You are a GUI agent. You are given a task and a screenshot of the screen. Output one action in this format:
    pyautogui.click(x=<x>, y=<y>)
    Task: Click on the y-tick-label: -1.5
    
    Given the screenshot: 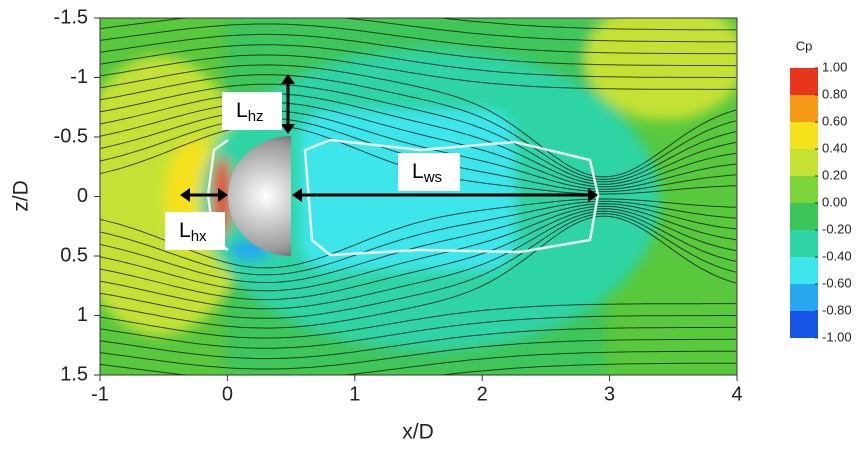 What is the action you would take?
    pyautogui.click(x=71, y=17)
    